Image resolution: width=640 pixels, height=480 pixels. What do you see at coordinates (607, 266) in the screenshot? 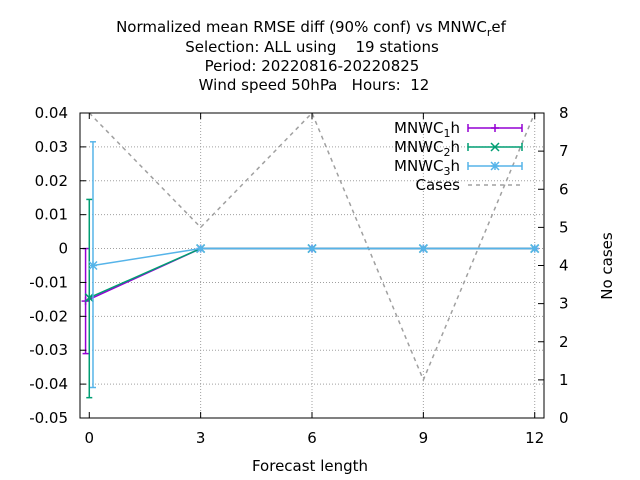
I see `y2-axis-label: No cases` at bounding box center [607, 266].